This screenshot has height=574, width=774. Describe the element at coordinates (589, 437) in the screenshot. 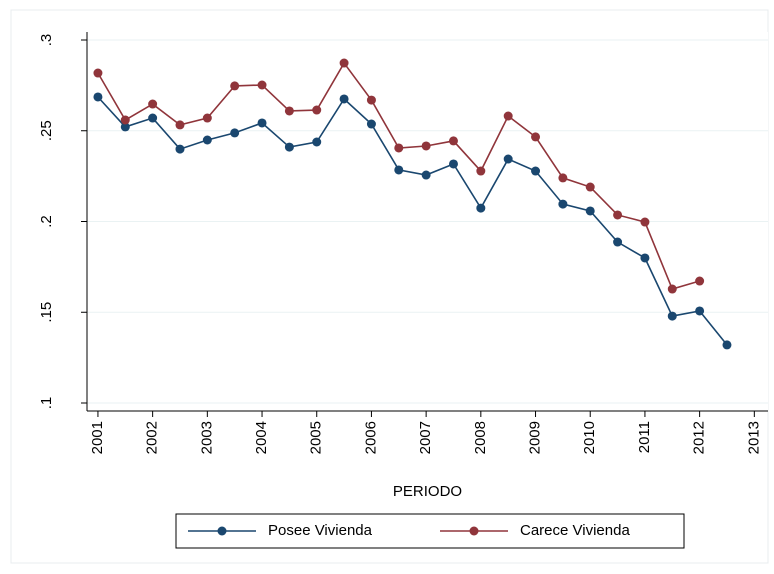

I see `x-tick-label: 2010` at that location.